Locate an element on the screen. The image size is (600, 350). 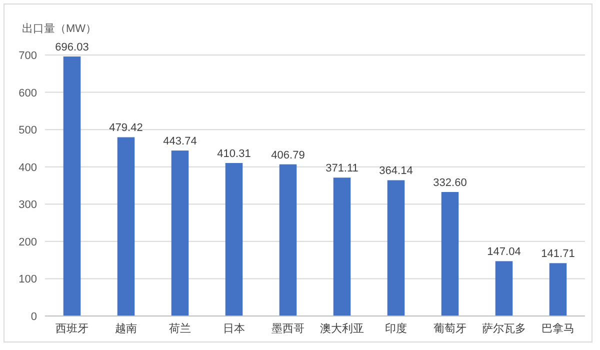
y-tick-label: 100 is located at coordinates (27, 280).